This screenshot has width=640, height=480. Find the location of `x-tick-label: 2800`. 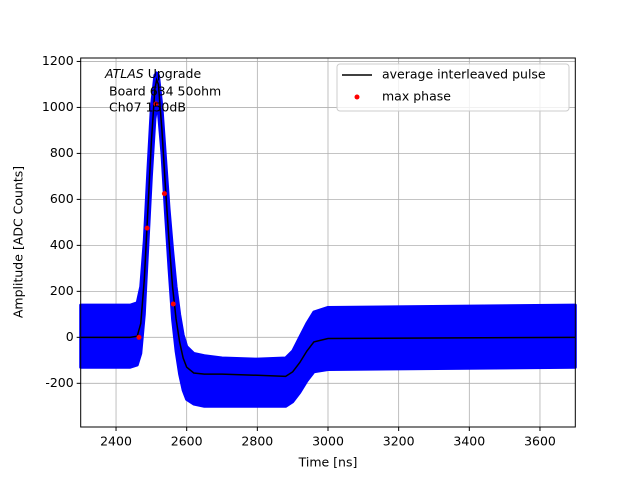

x-tick-label: 2800 is located at coordinates (257, 441).